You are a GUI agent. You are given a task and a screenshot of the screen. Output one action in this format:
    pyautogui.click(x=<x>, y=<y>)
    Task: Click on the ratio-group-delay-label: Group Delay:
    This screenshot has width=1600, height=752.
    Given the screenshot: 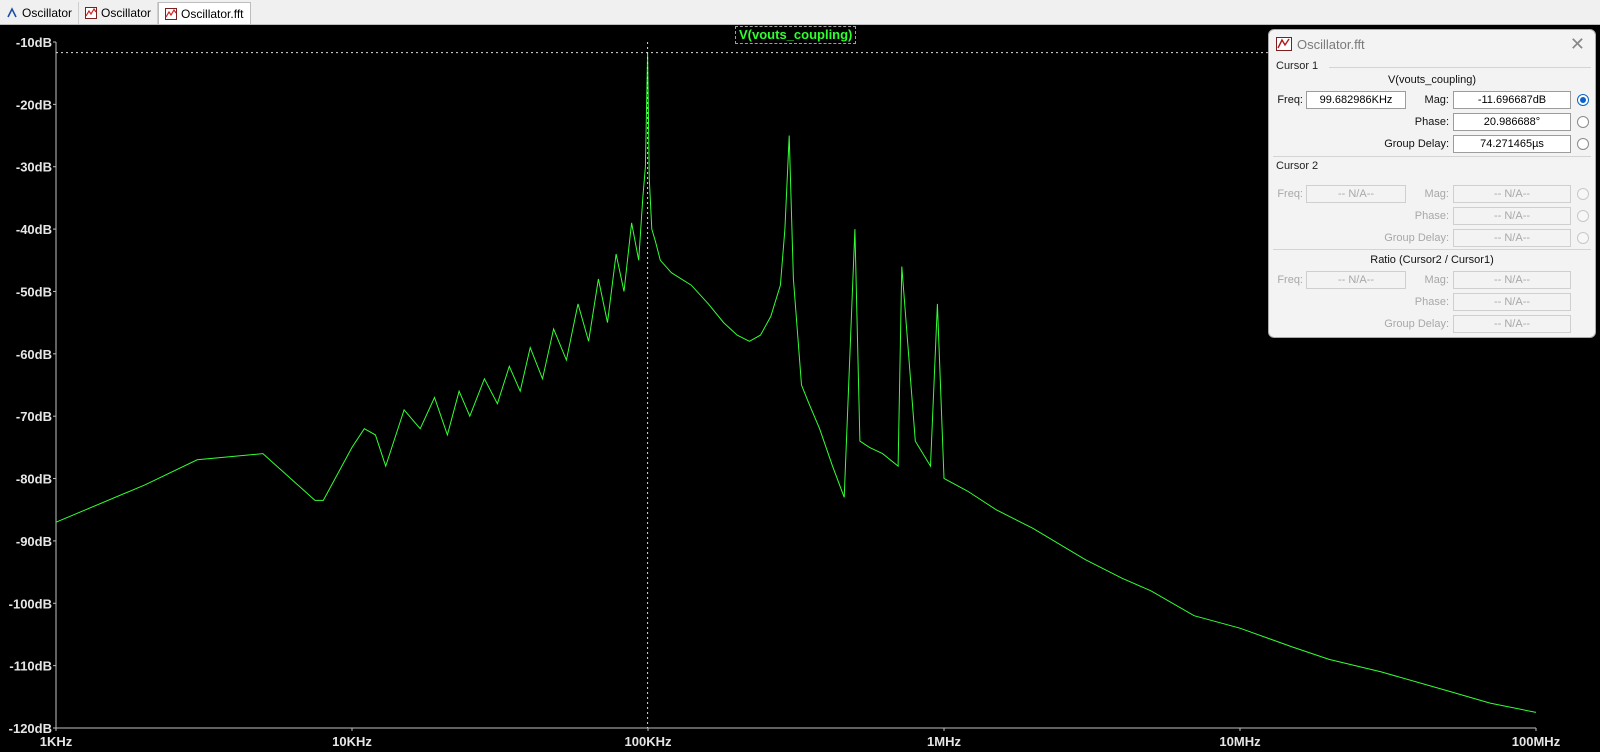 What is the action you would take?
    pyautogui.click(x=1416, y=324)
    